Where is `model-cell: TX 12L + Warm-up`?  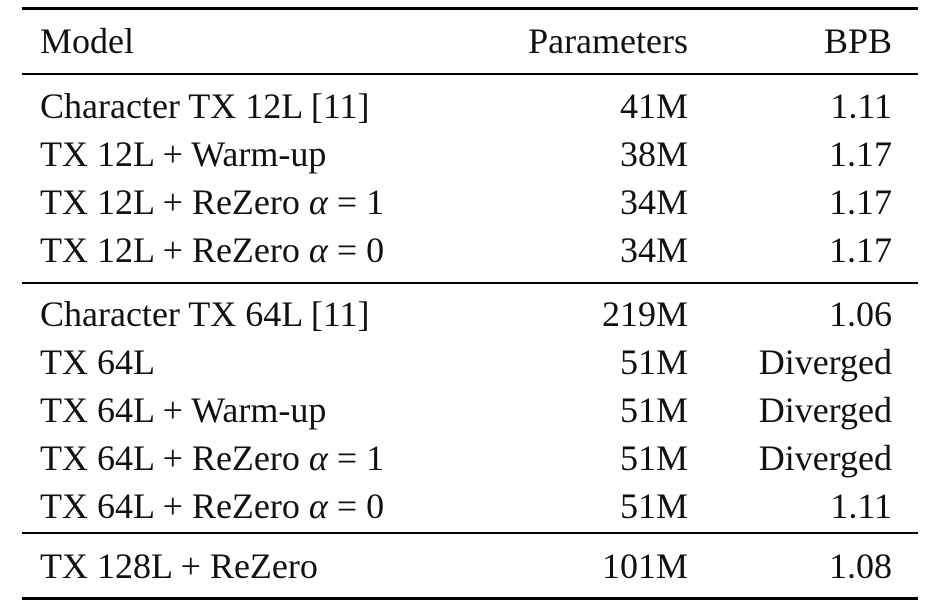 model-cell: TX 12L + Warm-up is located at coordinates (183, 154).